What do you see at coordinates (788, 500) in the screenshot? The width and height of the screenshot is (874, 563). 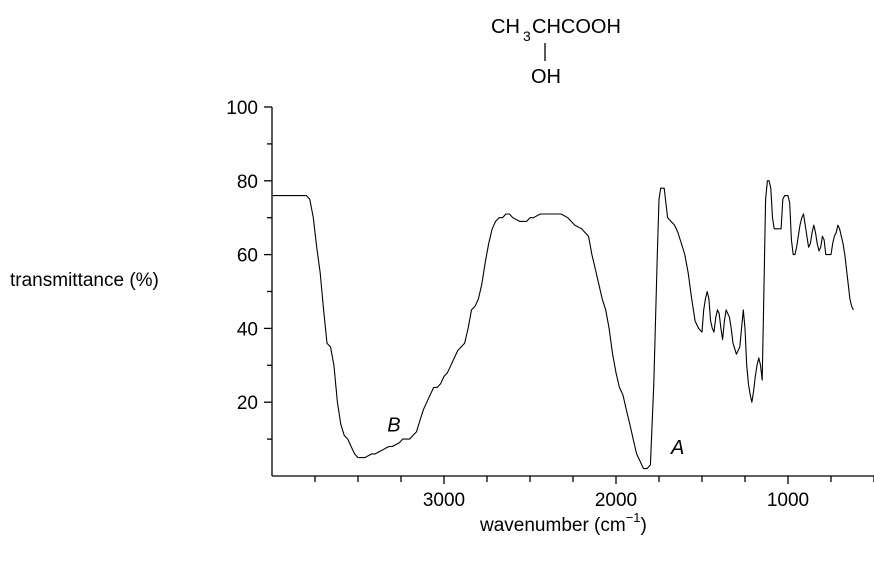 I see `x-tick-label: 1000` at bounding box center [788, 500].